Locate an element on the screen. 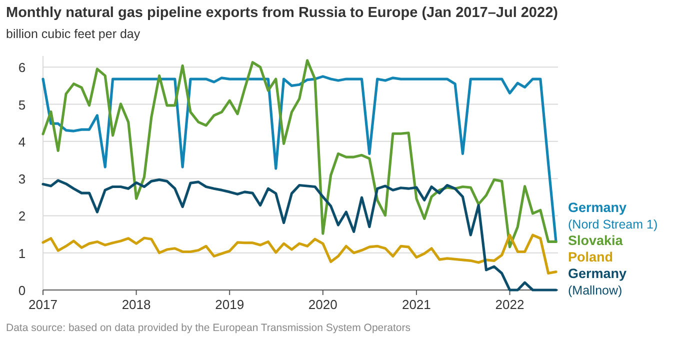  line-series is located at coordinates (300, 254).